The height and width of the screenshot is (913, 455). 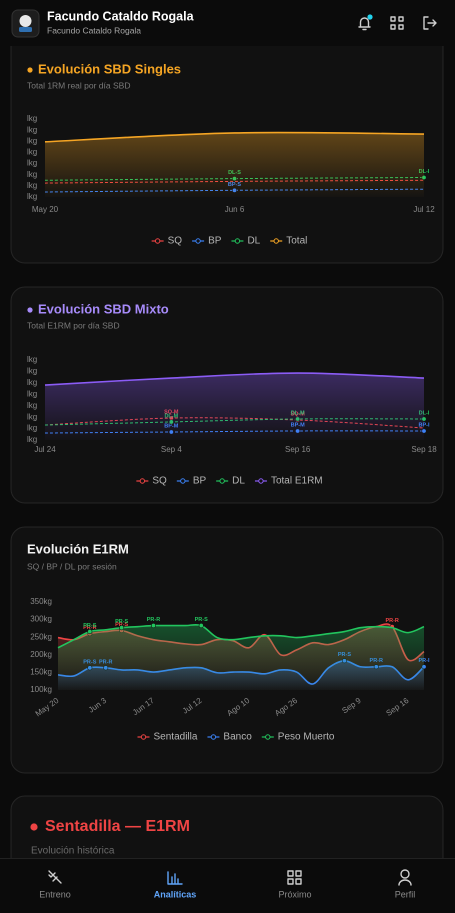 What do you see at coordinates (297, 481) in the screenshot?
I see `legend-label: Total E1RM` at bounding box center [297, 481].